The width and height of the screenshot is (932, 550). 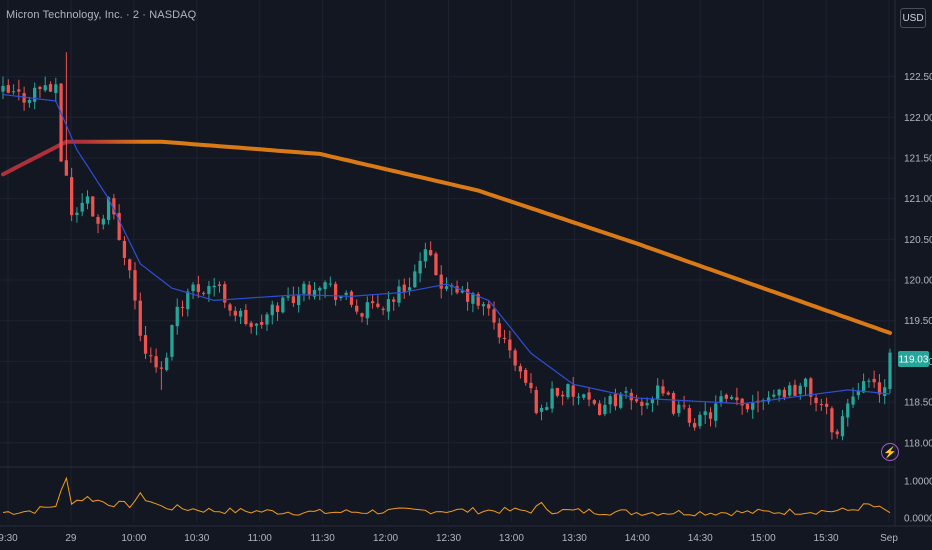 I want to click on currency-button: USD, so click(x=913, y=18).